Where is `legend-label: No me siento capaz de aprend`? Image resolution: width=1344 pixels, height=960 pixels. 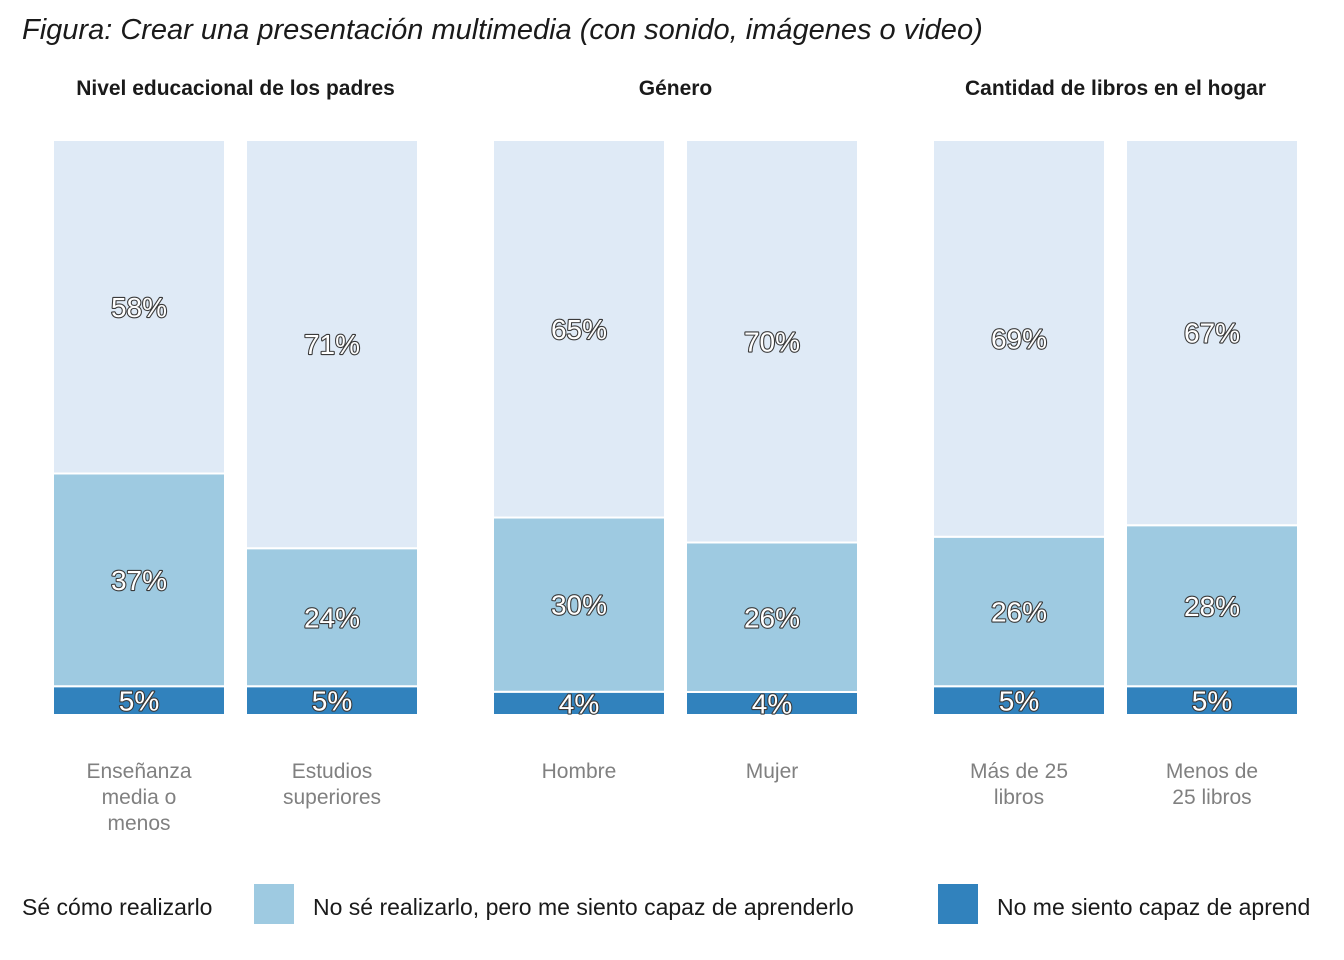 legend-label: No me siento capaz de aprend is located at coordinates (1153, 907).